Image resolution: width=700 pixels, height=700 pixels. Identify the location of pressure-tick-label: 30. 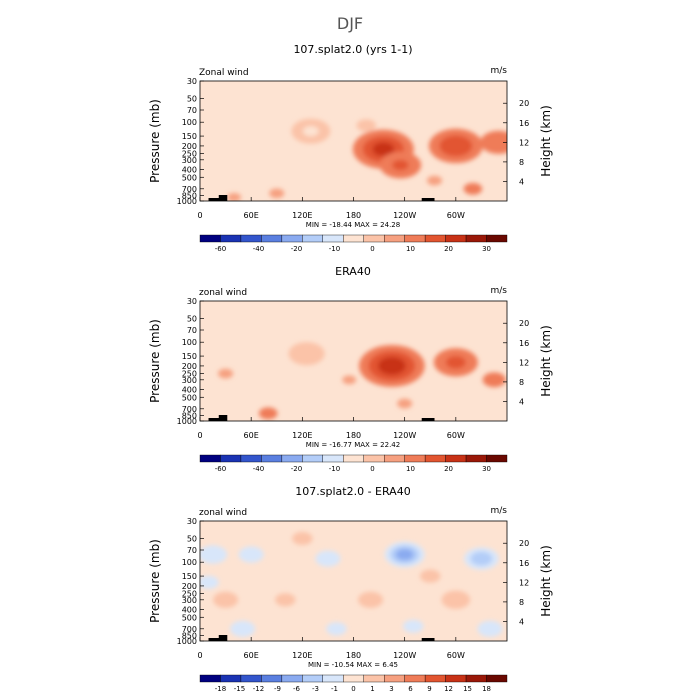
(192, 301).